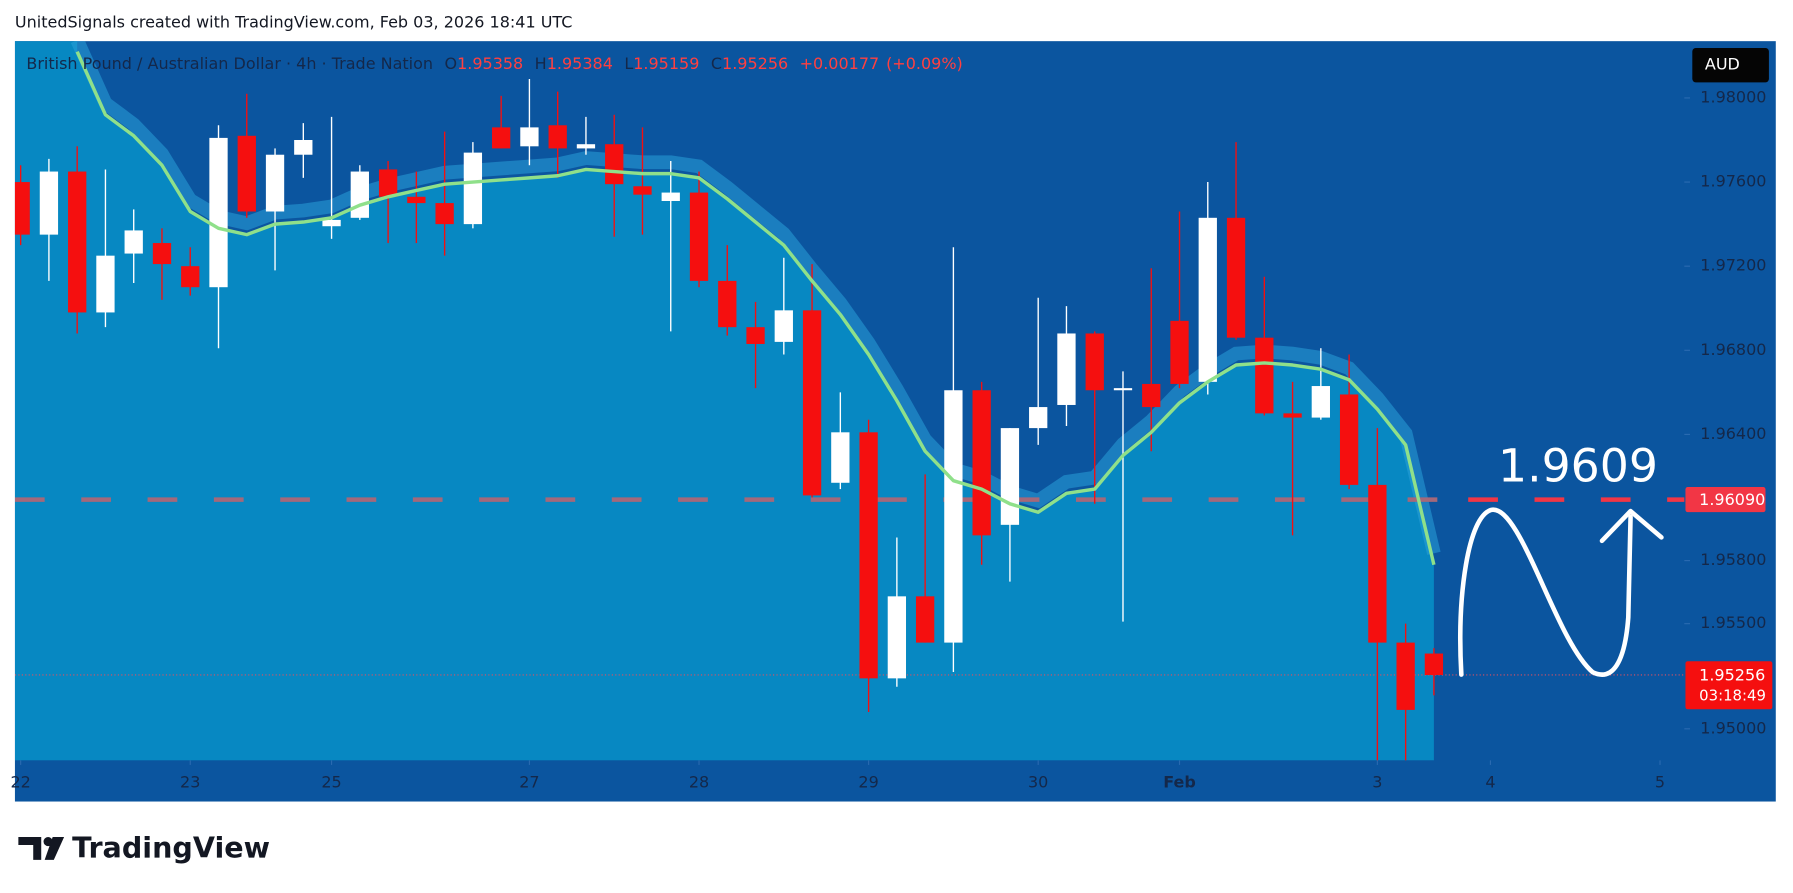 The height and width of the screenshot is (893, 1793). What do you see at coordinates (1179, 782) in the screenshot?
I see `x-tick-label: Feb` at bounding box center [1179, 782].